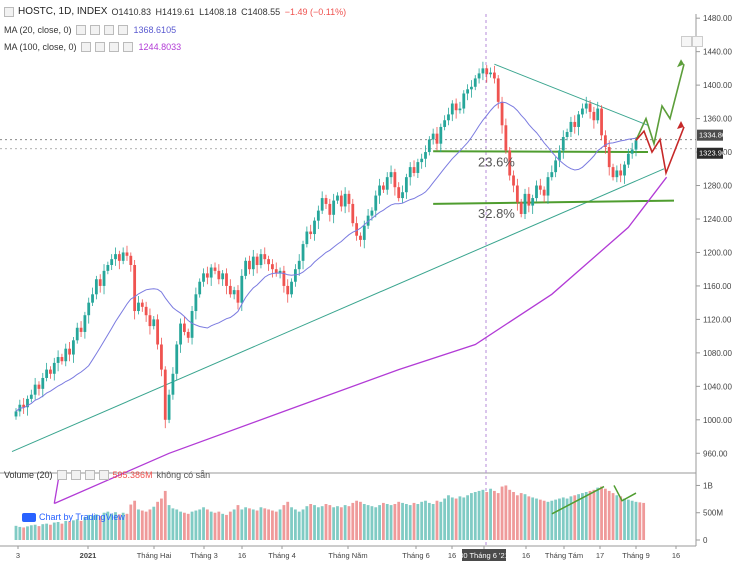 The image size is (750, 579). I want to click on price-label-bg, so click(710, 153).